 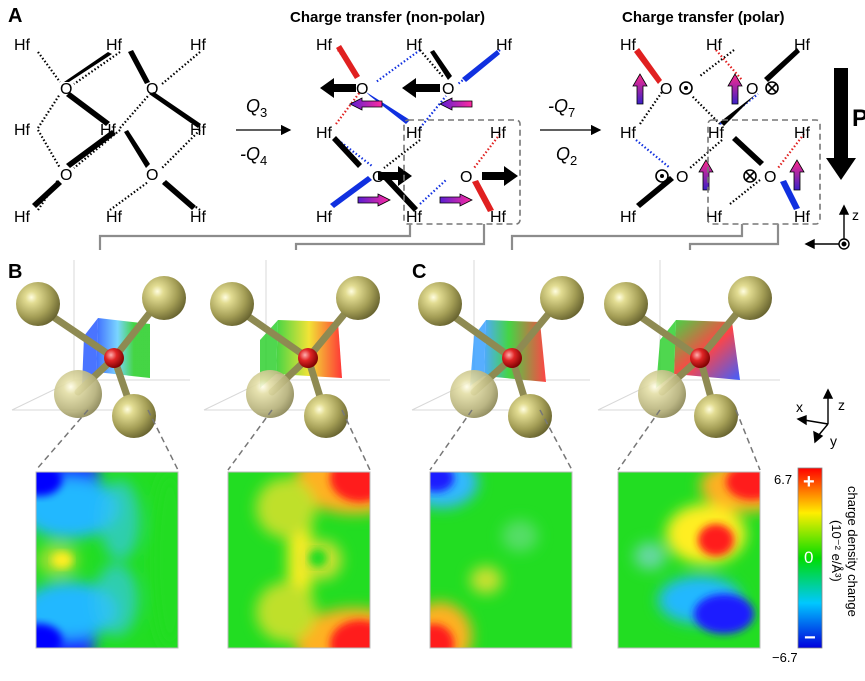 I want to click on zoom-lines, so click(x=398, y=440).